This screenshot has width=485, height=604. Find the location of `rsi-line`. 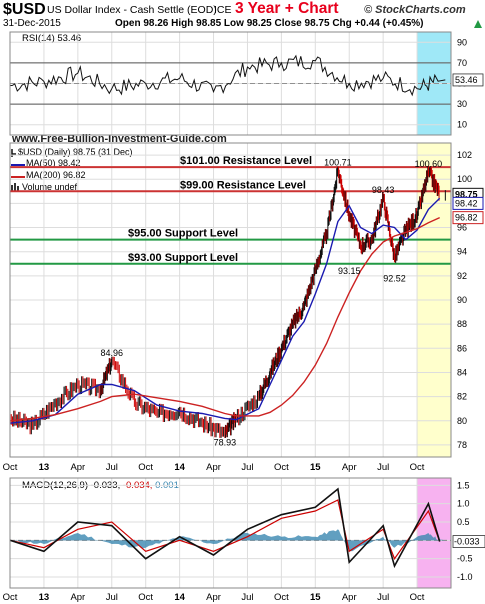

rsi-line is located at coordinates (227, 75).